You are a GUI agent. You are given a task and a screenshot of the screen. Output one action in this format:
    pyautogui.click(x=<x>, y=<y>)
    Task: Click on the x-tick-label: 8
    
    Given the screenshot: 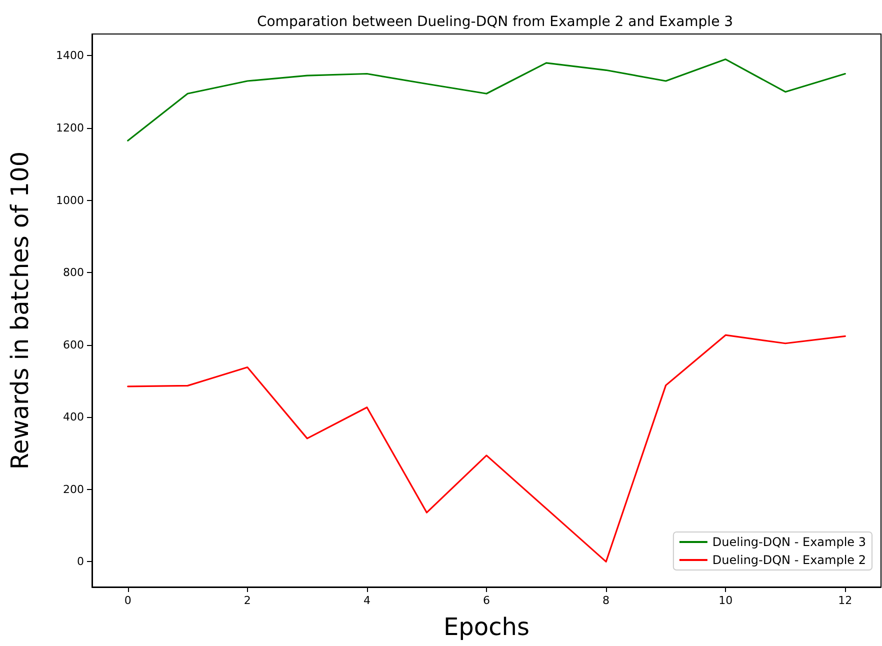 What is the action you would take?
    pyautogui.click(x=606, y=600)
    